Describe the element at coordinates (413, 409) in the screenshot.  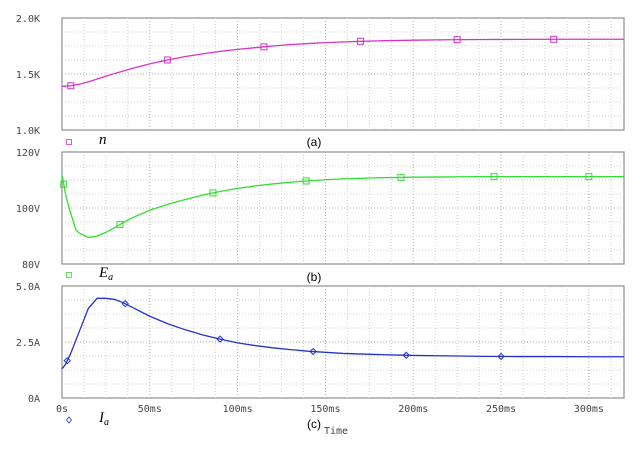
I see `x-tick-label: 200ms` at that location.